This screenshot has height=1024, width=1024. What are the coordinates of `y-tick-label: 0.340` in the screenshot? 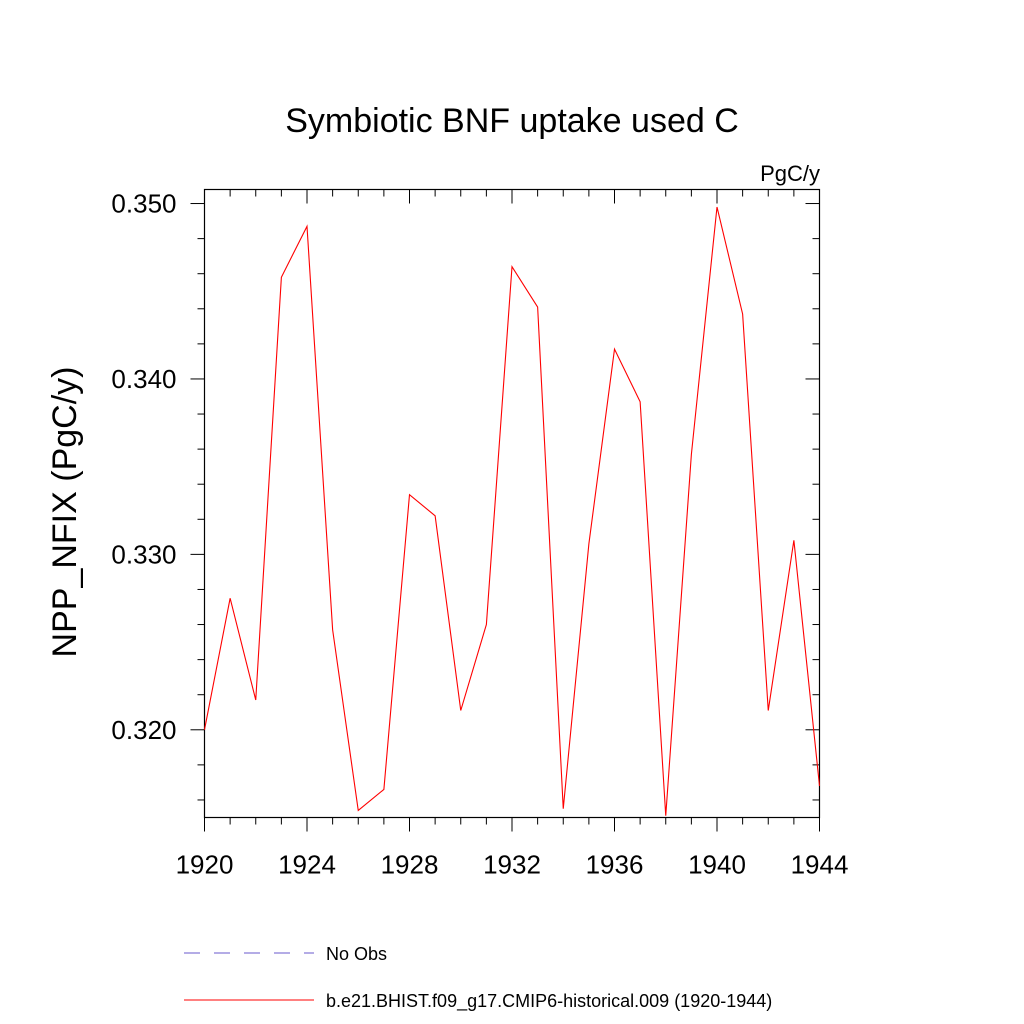 It's located at (143, 379).